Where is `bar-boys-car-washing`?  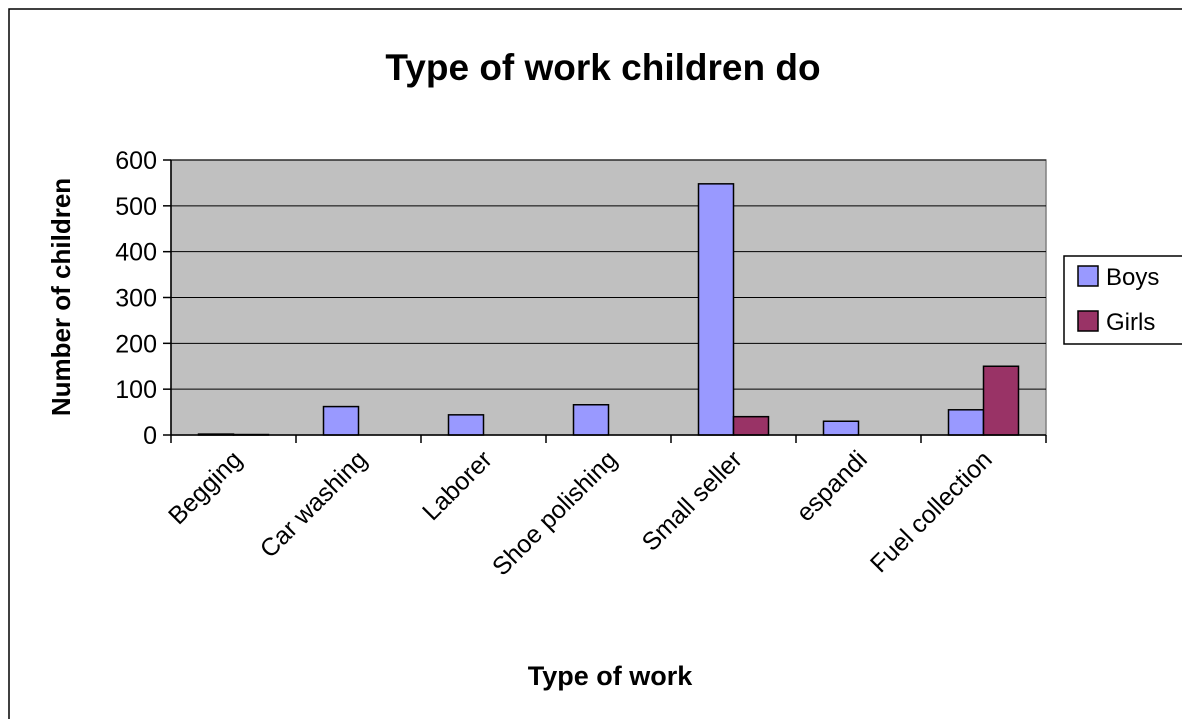
bar-boys-car-washing is located at coordinates (341, 420).